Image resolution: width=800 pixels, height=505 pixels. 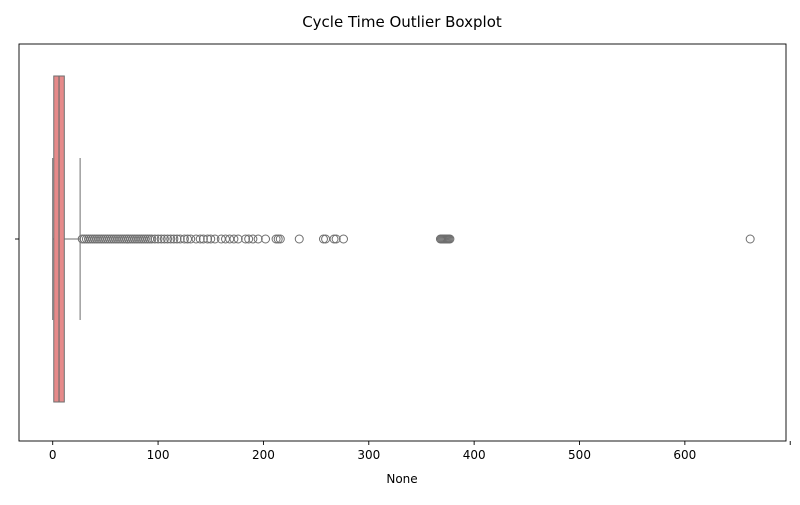 I want to click on x-tick-label: 100, so click(x=158, y=455).